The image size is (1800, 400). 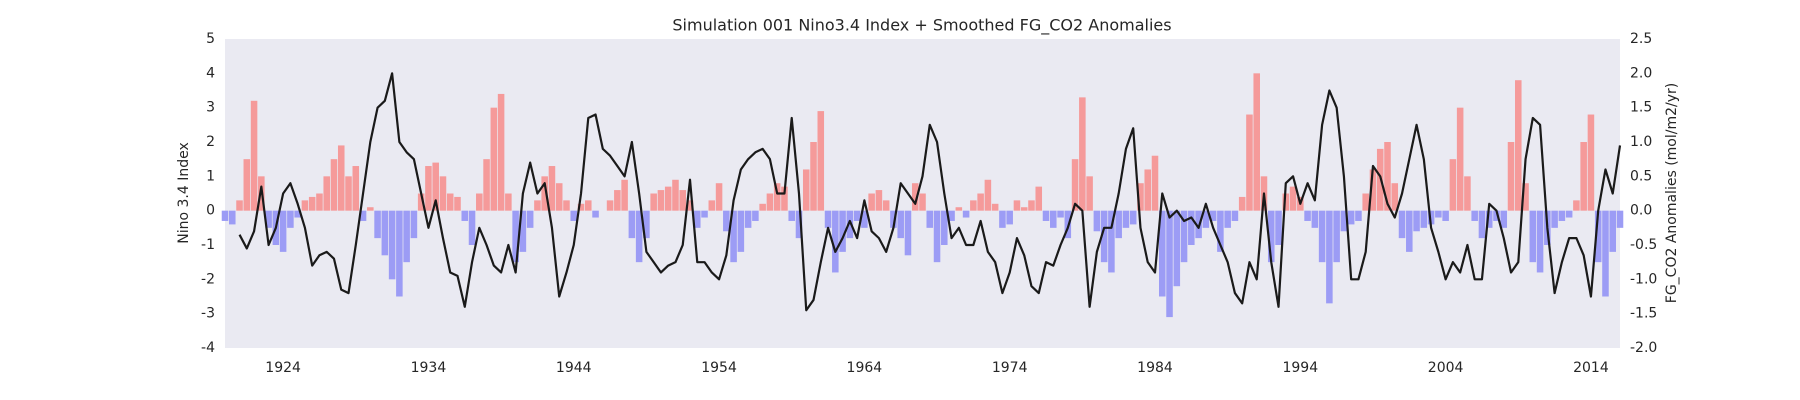 I want to click on y2-tick-label: 0.0, so click(x=1641, y=211).